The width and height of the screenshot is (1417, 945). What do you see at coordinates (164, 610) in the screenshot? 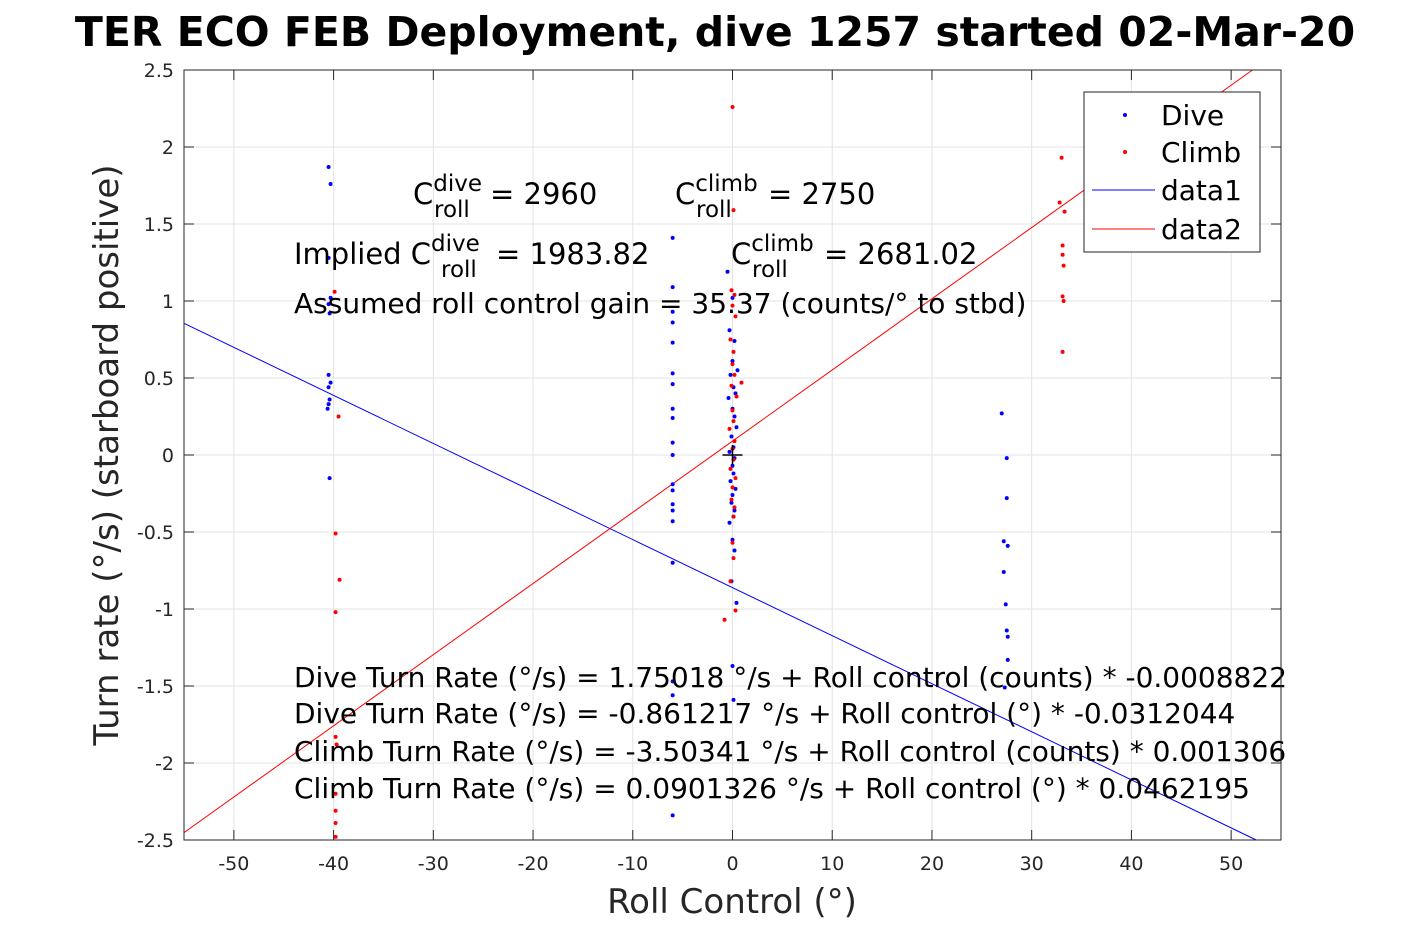
I see `y-tick-label: -1` at bounding box center [164, 610].